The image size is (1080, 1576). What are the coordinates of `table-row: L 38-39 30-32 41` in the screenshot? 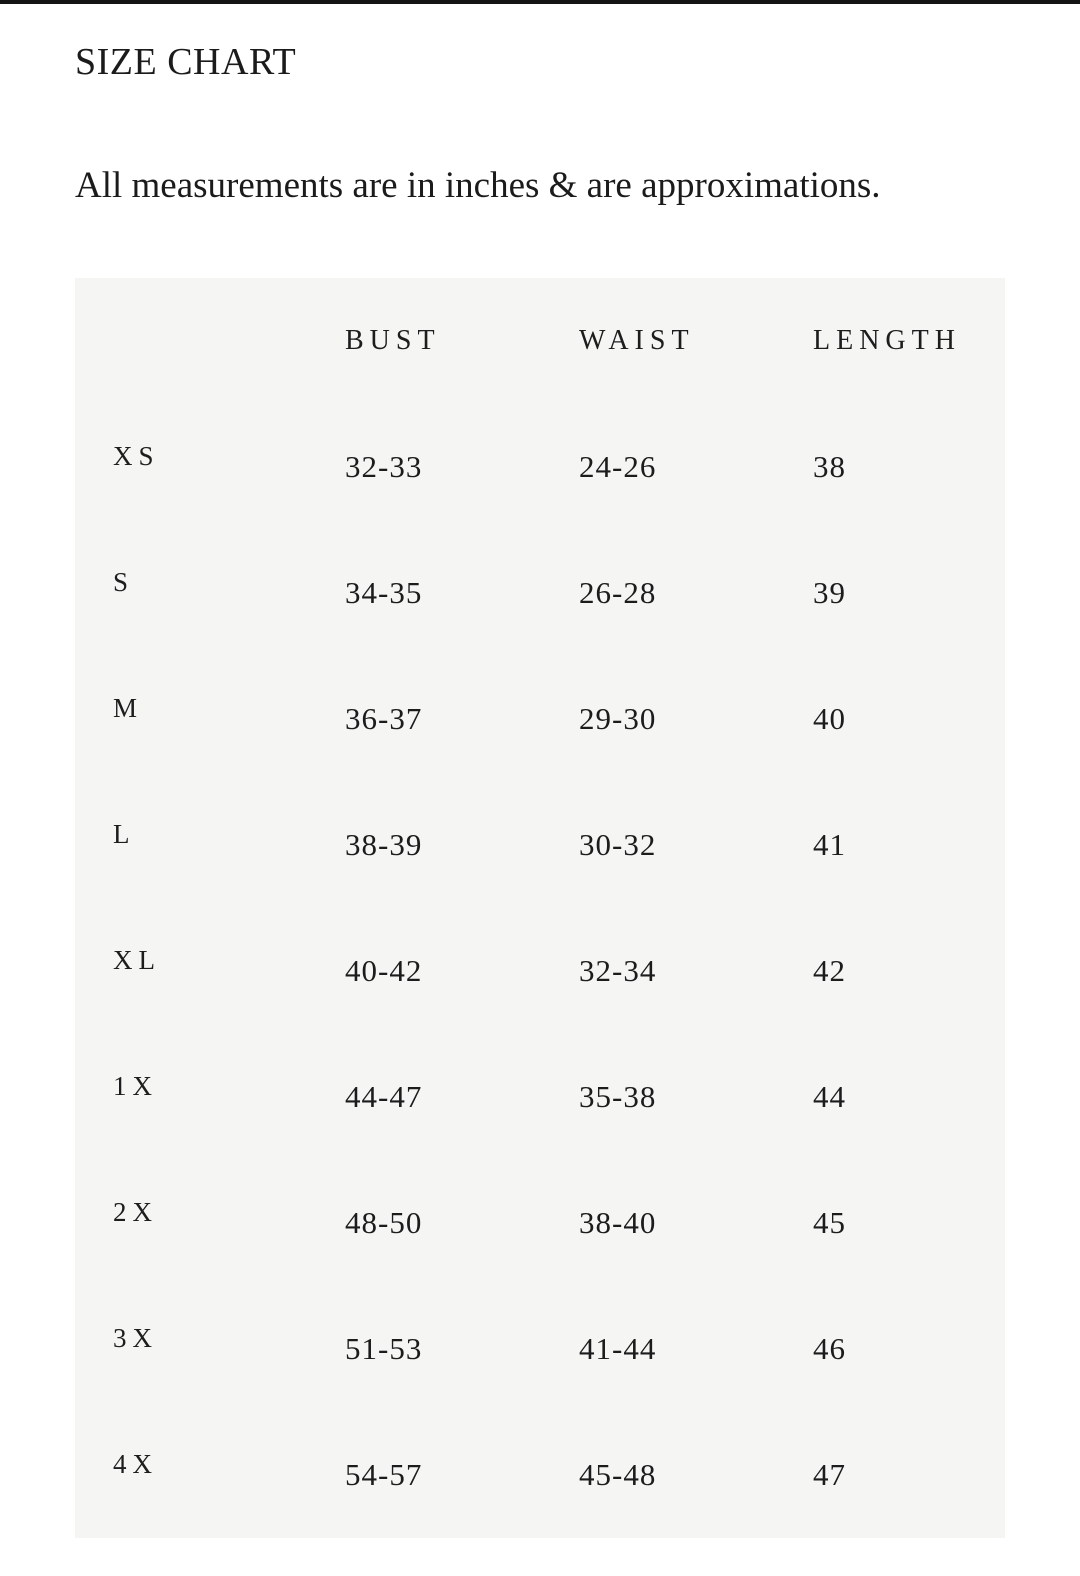 It's located at (540, 845).